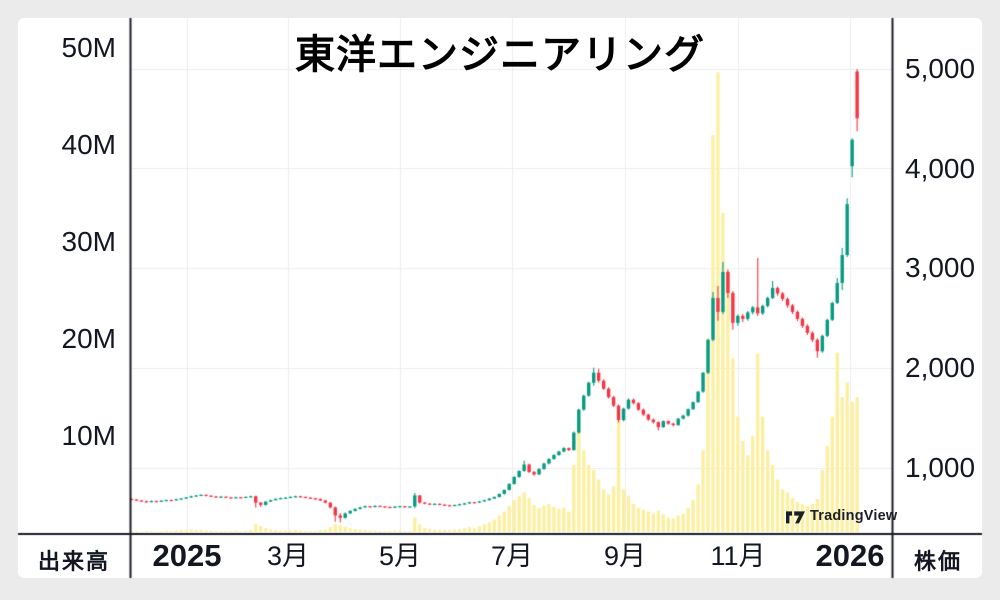 The height and width of the screenshot is (600, 1000). What do you see at coordinates (500, 55) in the screenshot?
I see `chart-title: 東洋エンジニアリング` at bounding box center [500, 55].